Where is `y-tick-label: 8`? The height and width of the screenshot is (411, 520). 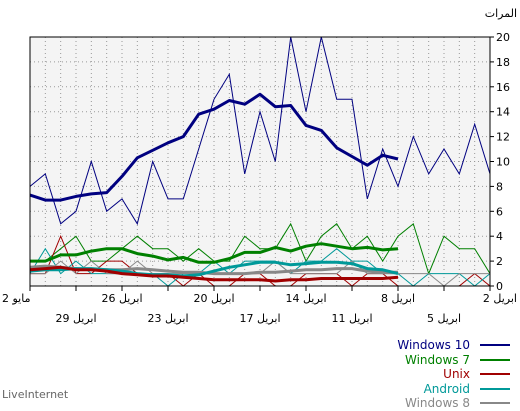
y-tick-label: 8 is located at coordinates (499, 186).